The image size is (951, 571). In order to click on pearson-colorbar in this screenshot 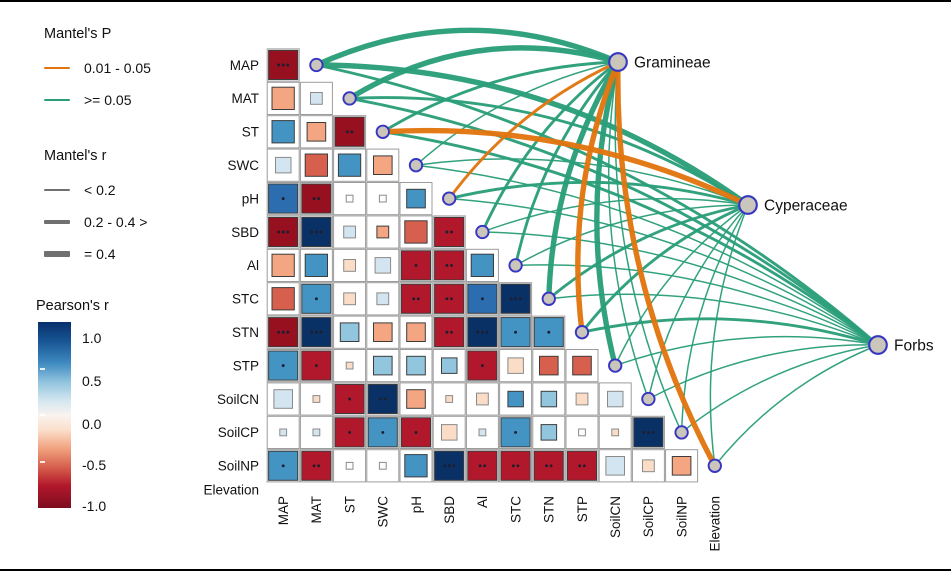, I will do `click(54, 415)`.